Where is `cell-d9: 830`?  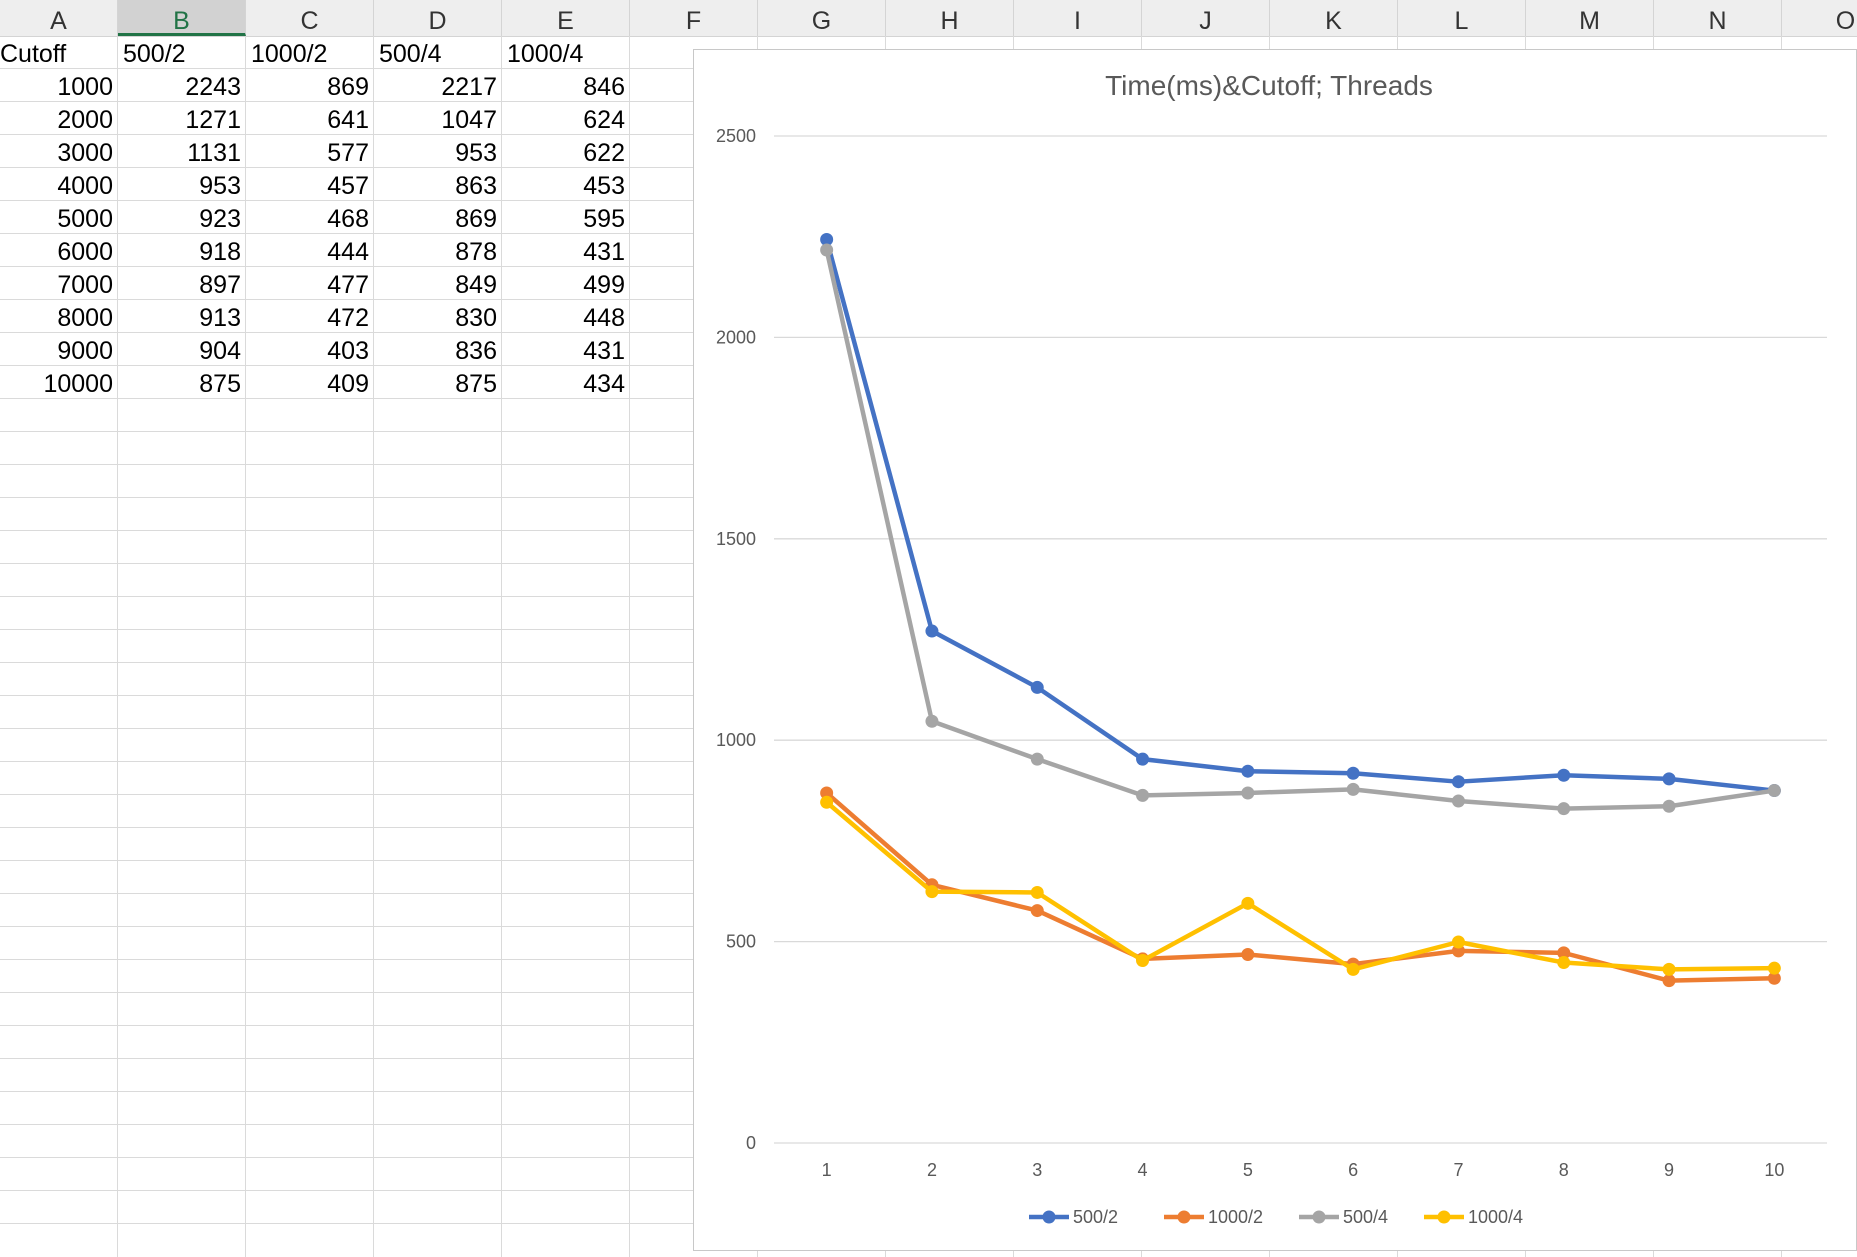
cell-d9: 830 is located at coordinates (476, 318).